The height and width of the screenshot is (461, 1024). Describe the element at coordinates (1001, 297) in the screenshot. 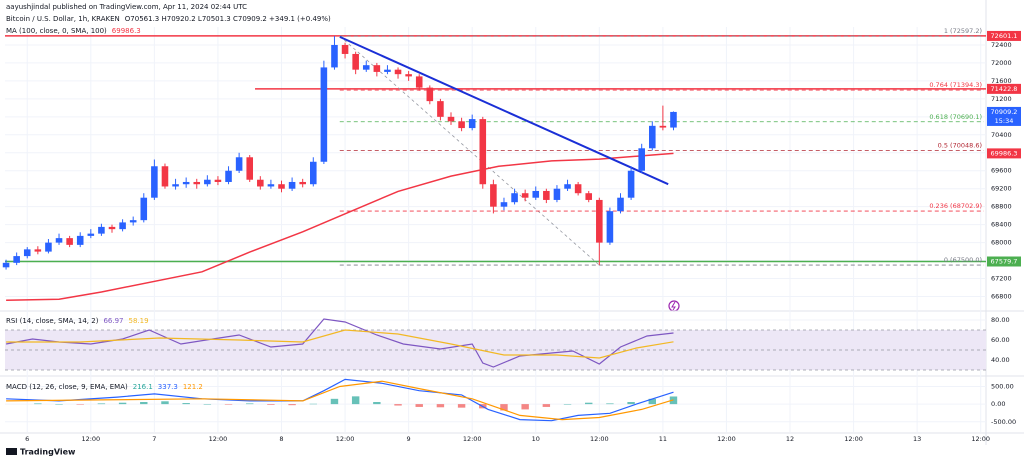

I see `y-tick-label: 66800` at that location.